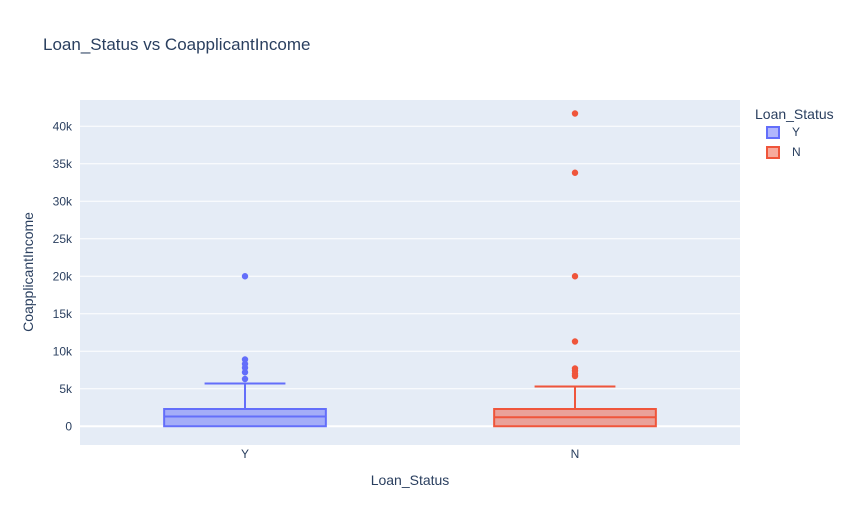 The width and height of the screenshot is (857, 525). Describe the element at coordinates (575, 269) in the screenshot. I see `box-trace-N` at that location.